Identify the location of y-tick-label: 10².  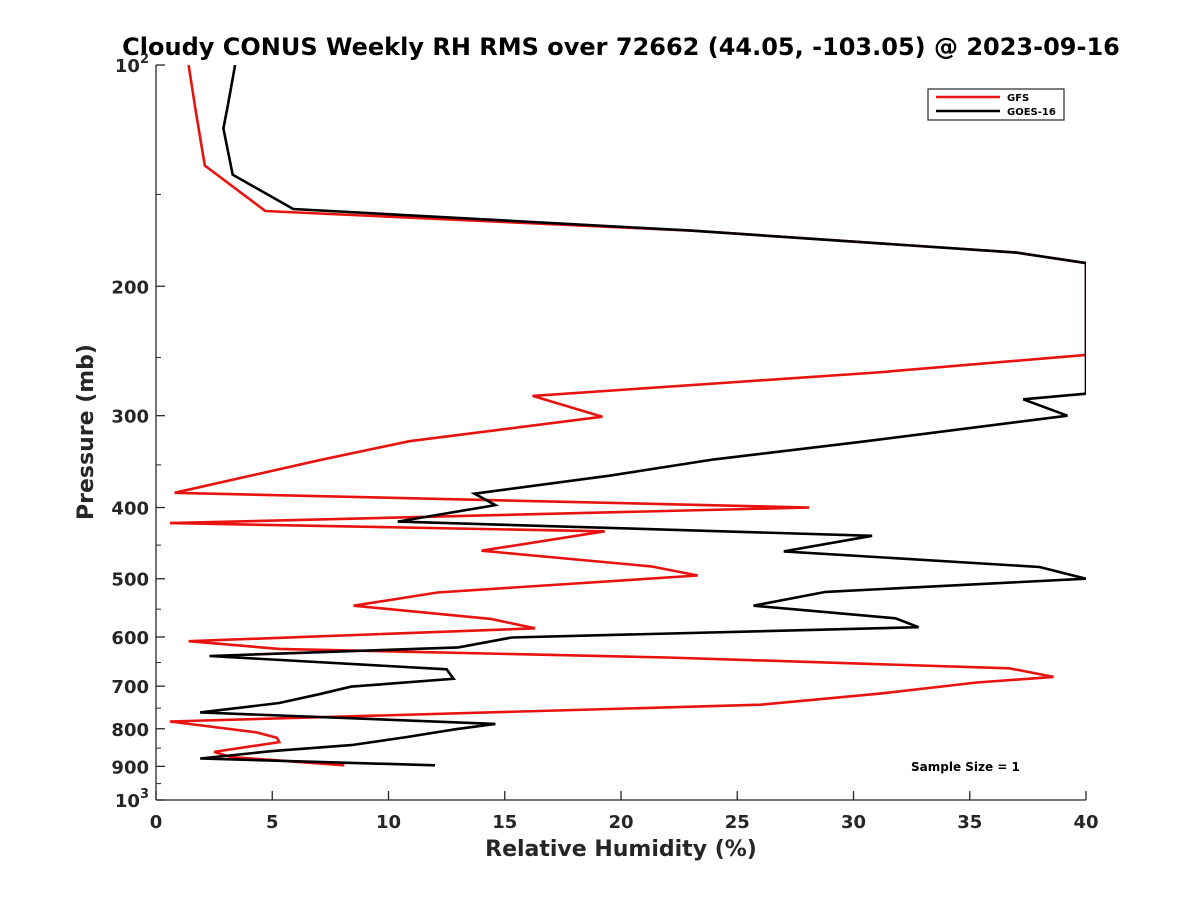
(132, 64).